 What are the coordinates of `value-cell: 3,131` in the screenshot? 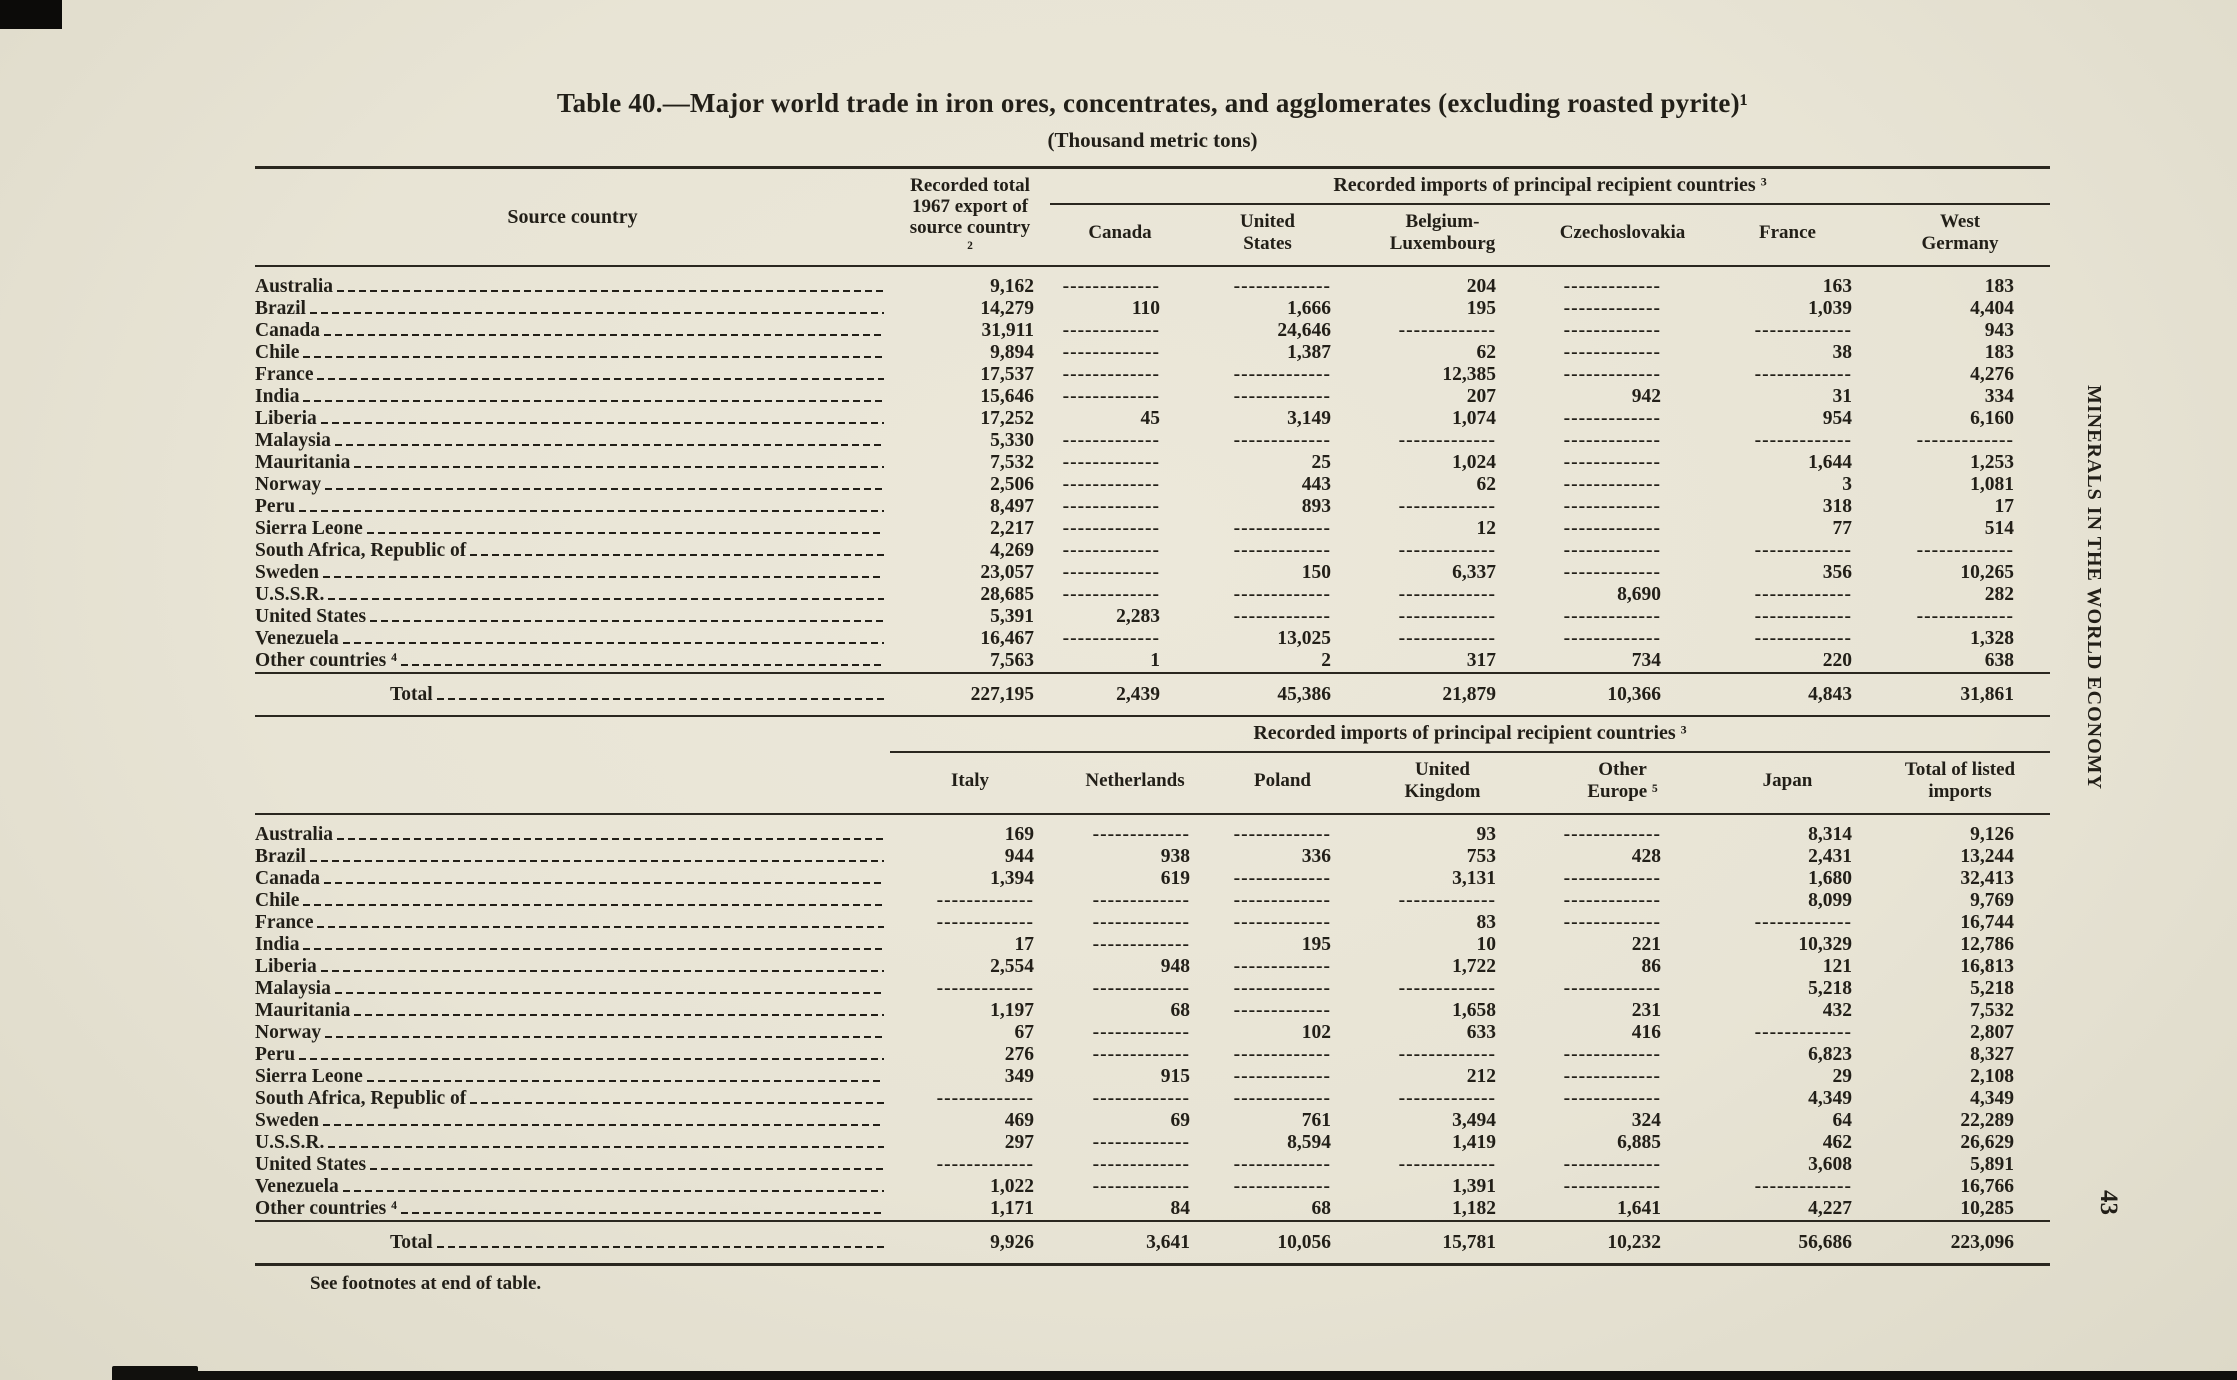 It's located at (1474, 878).